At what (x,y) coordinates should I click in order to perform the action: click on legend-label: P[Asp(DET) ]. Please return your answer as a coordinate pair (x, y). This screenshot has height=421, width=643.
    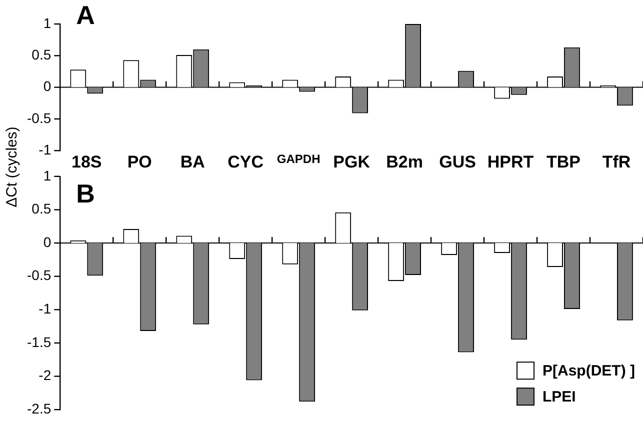
    Looking at the image, I should click on (589, 371).